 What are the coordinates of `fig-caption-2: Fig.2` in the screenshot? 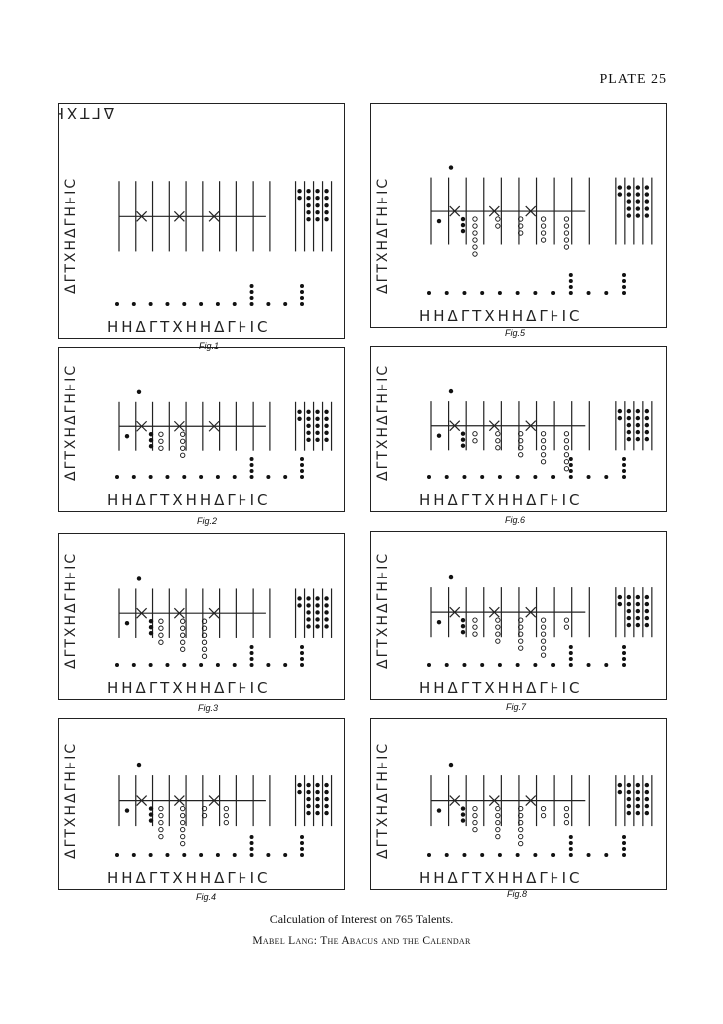 It's located at (207, 521).